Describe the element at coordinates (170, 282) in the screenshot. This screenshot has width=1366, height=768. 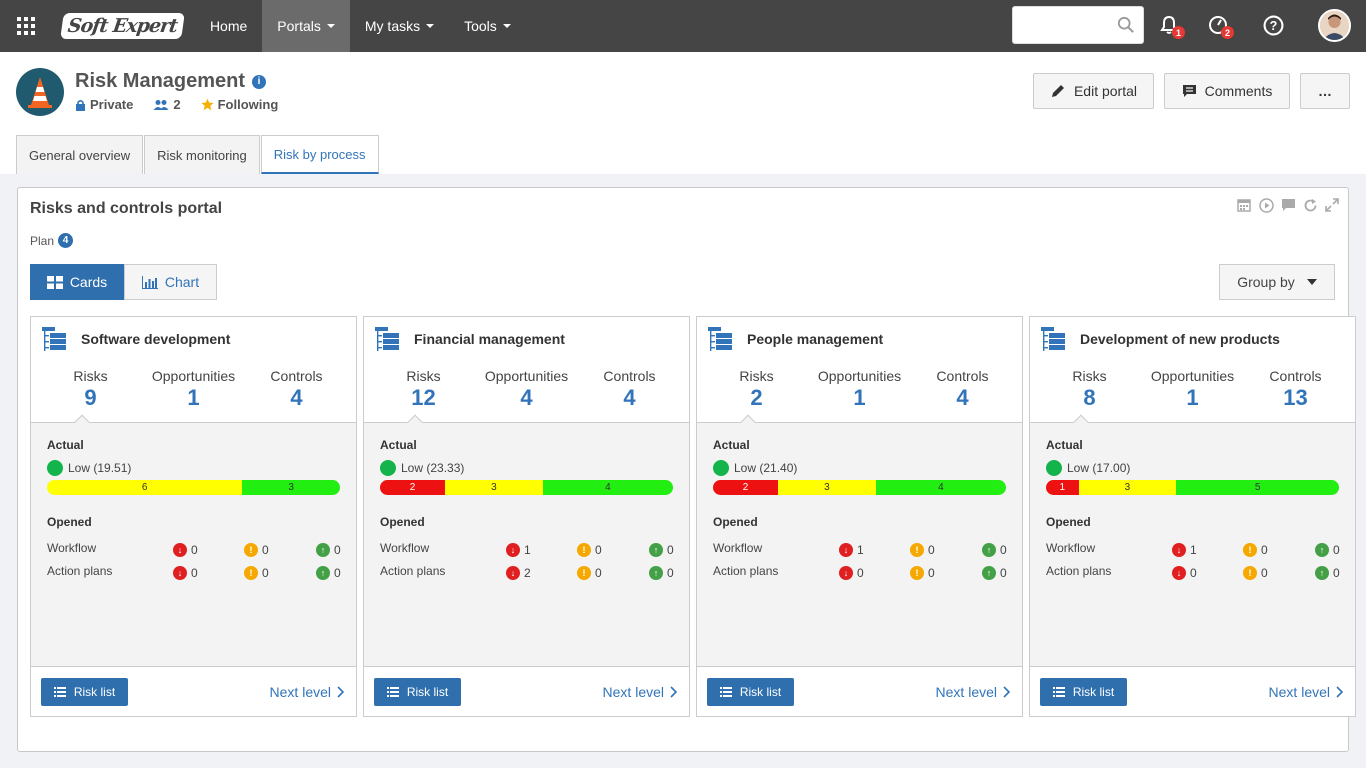
I see `chart-view-button: Chart` at that location.